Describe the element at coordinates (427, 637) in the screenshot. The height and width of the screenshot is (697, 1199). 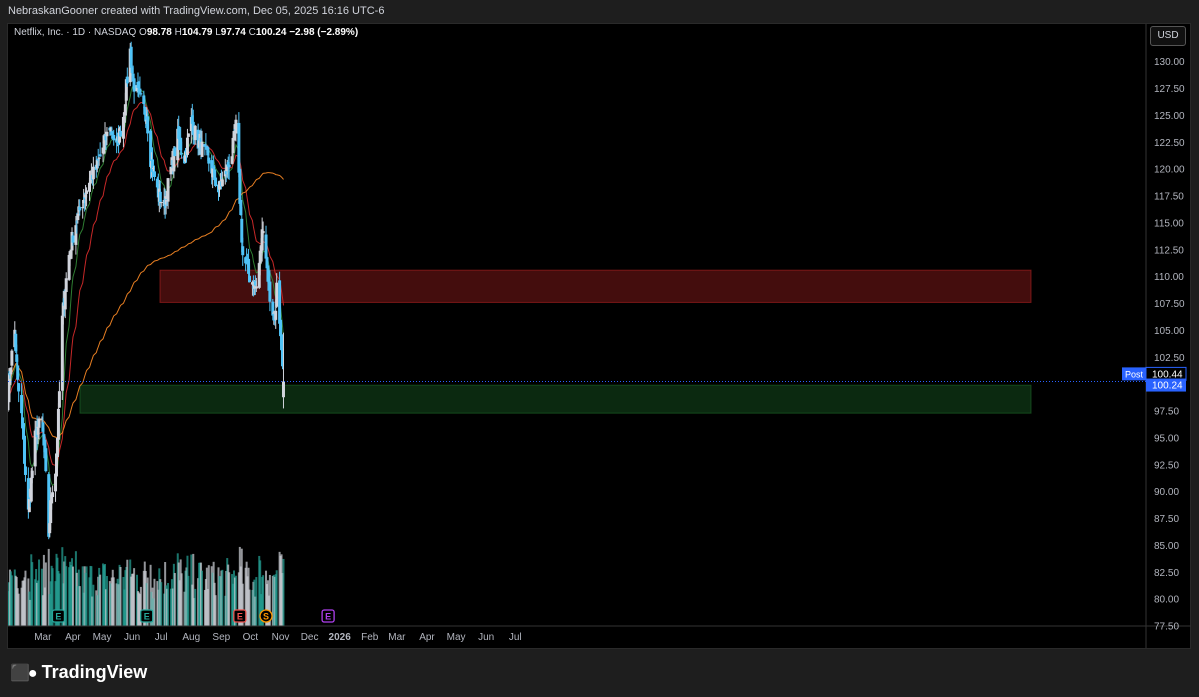
I see `x-tick-label: Apr` at that location.